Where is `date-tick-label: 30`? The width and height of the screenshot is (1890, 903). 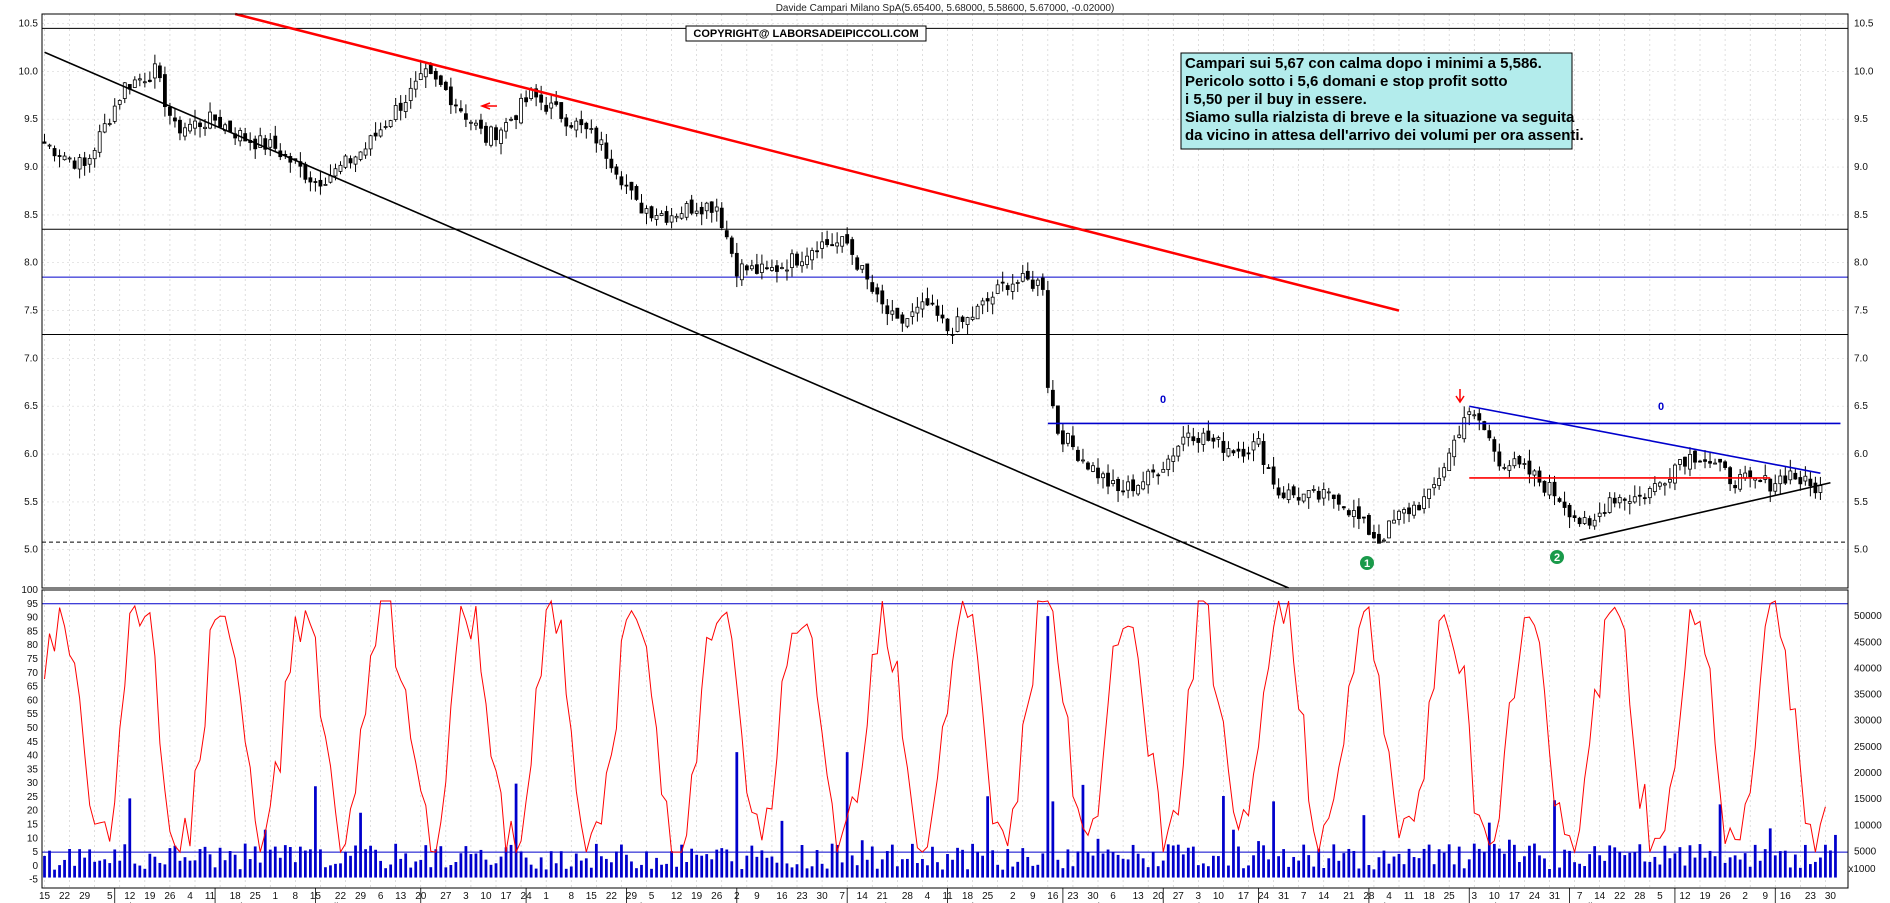 date-tick-label: 30 is located at coordinates (1831, 896).